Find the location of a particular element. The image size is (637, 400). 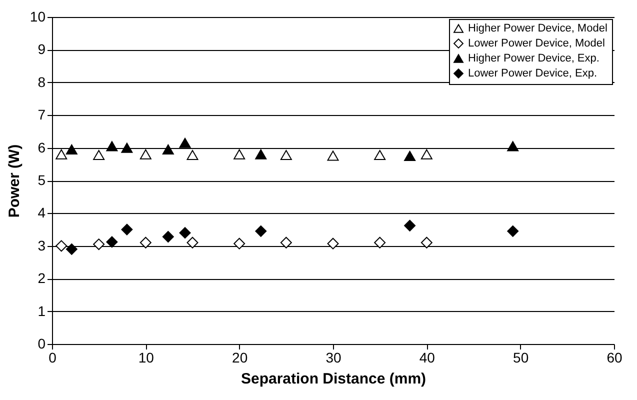

x-axis-title: Separation Distance (mm) is located at coordinates (333, 379).